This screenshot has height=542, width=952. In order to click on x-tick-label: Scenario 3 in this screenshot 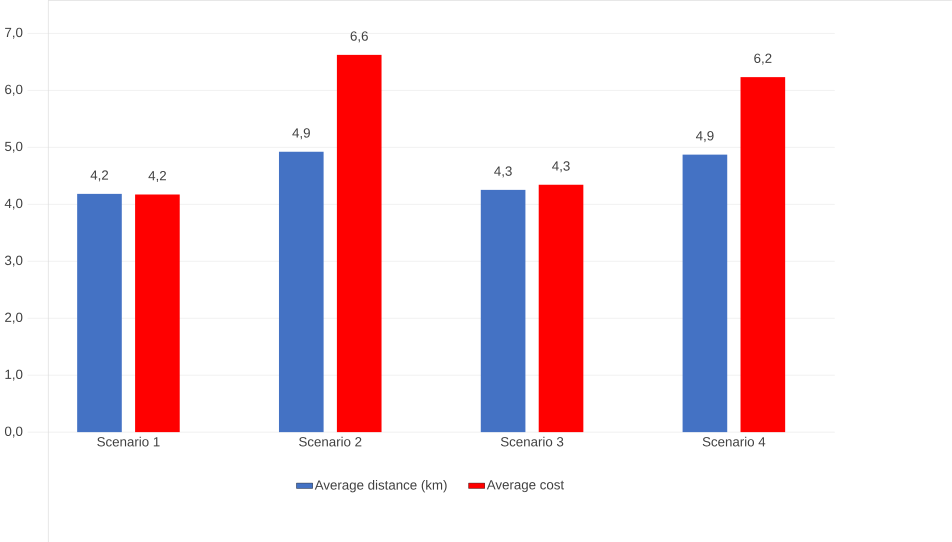, I will do `click(532, 441)`.